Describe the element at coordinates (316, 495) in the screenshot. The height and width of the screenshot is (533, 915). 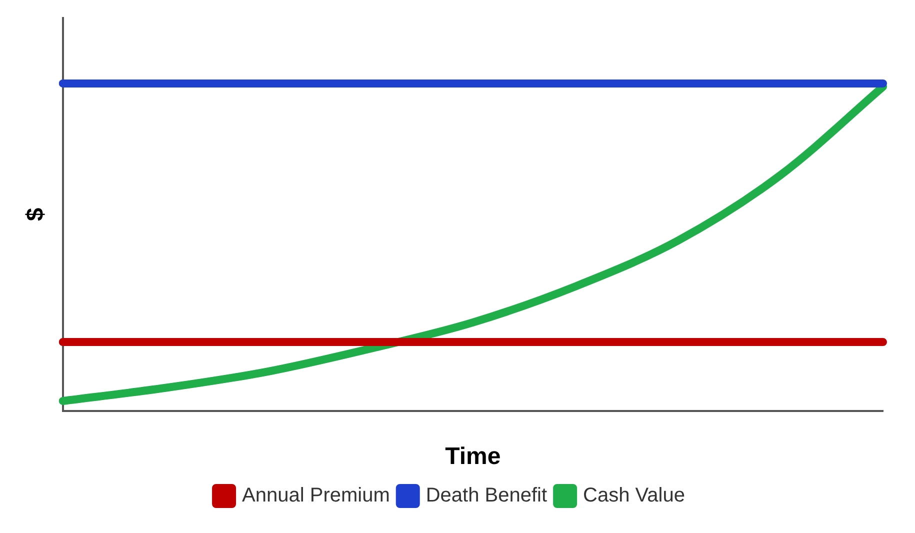
I see `legend-label: Annual Premium` at that location.